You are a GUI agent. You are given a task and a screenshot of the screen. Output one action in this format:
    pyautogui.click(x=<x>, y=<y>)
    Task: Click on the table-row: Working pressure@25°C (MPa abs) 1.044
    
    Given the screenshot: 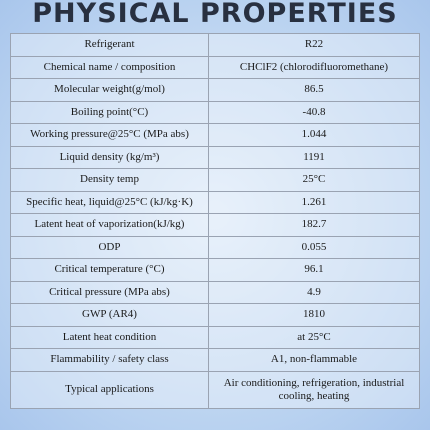 What is the action you would take?
    pyautogui.click(x=215, y=135)
    